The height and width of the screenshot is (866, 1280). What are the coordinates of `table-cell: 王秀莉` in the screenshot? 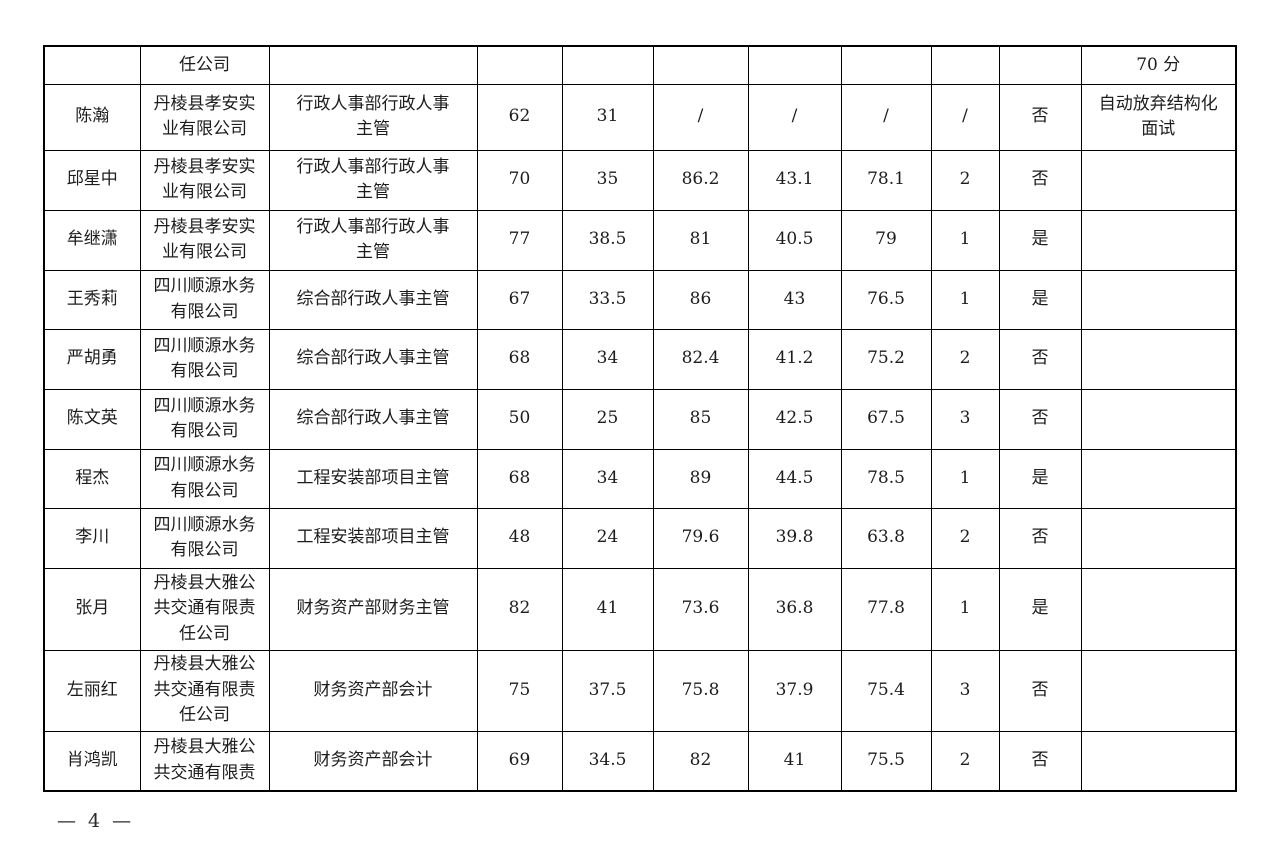 It's located at (92, 299).